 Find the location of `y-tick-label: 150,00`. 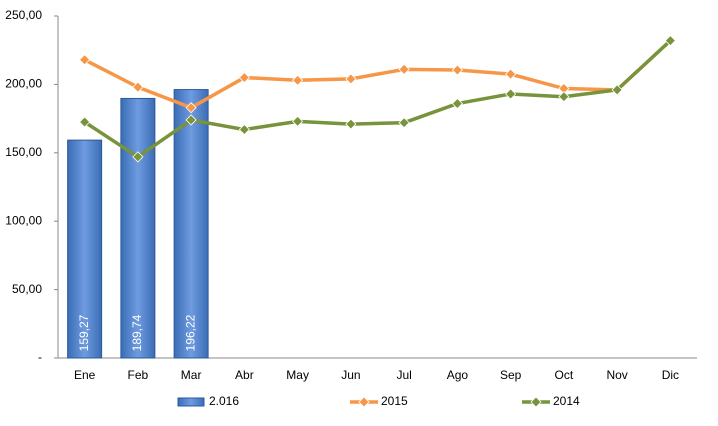

y-tick-label: 150,00 is located at coordinates (23, 152).